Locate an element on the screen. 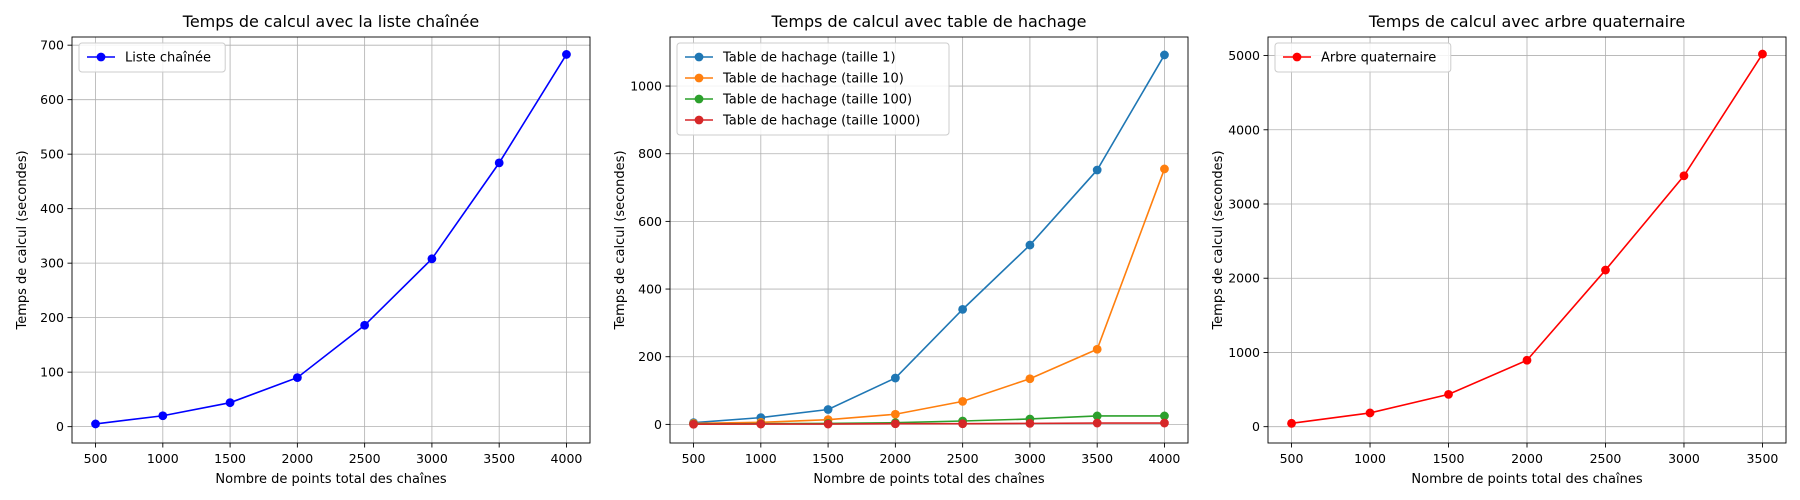 Image resolution: width=1800 pixels, height=500 pixels. y-tick-label: 4000 is located at coordinates (1244, 129).